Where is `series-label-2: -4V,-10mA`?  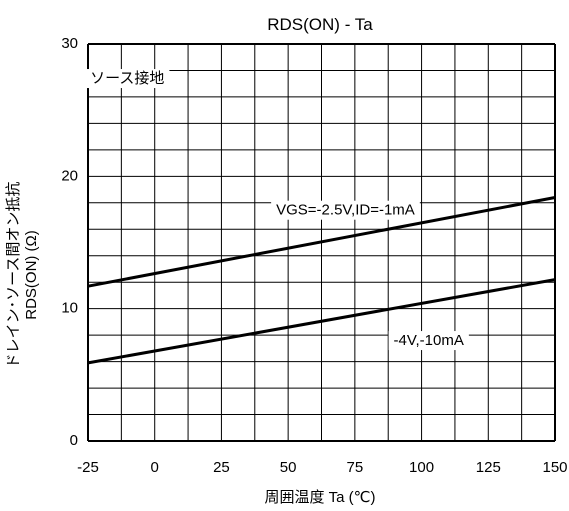 series-label-2: -4V,-10mA is located at coordinates (429, 340).